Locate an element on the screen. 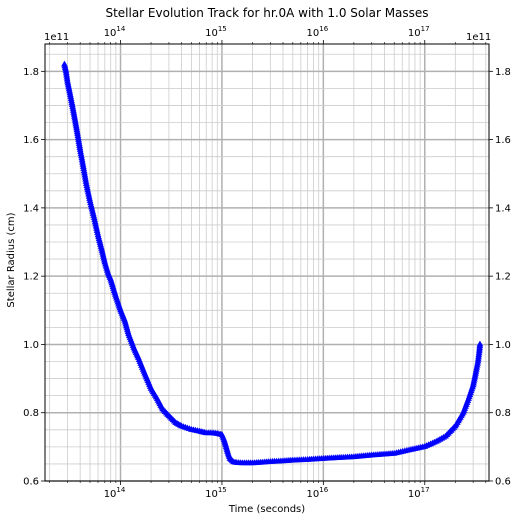 This screenshot has width=520, height=520. y-tick-label: 1.2 is located at coordinates (31, 277).